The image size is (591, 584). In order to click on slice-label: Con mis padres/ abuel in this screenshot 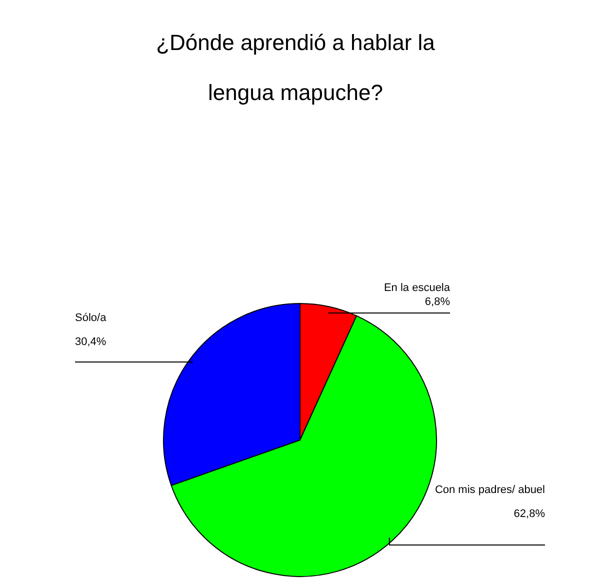, I will do `click(489, 490)`.